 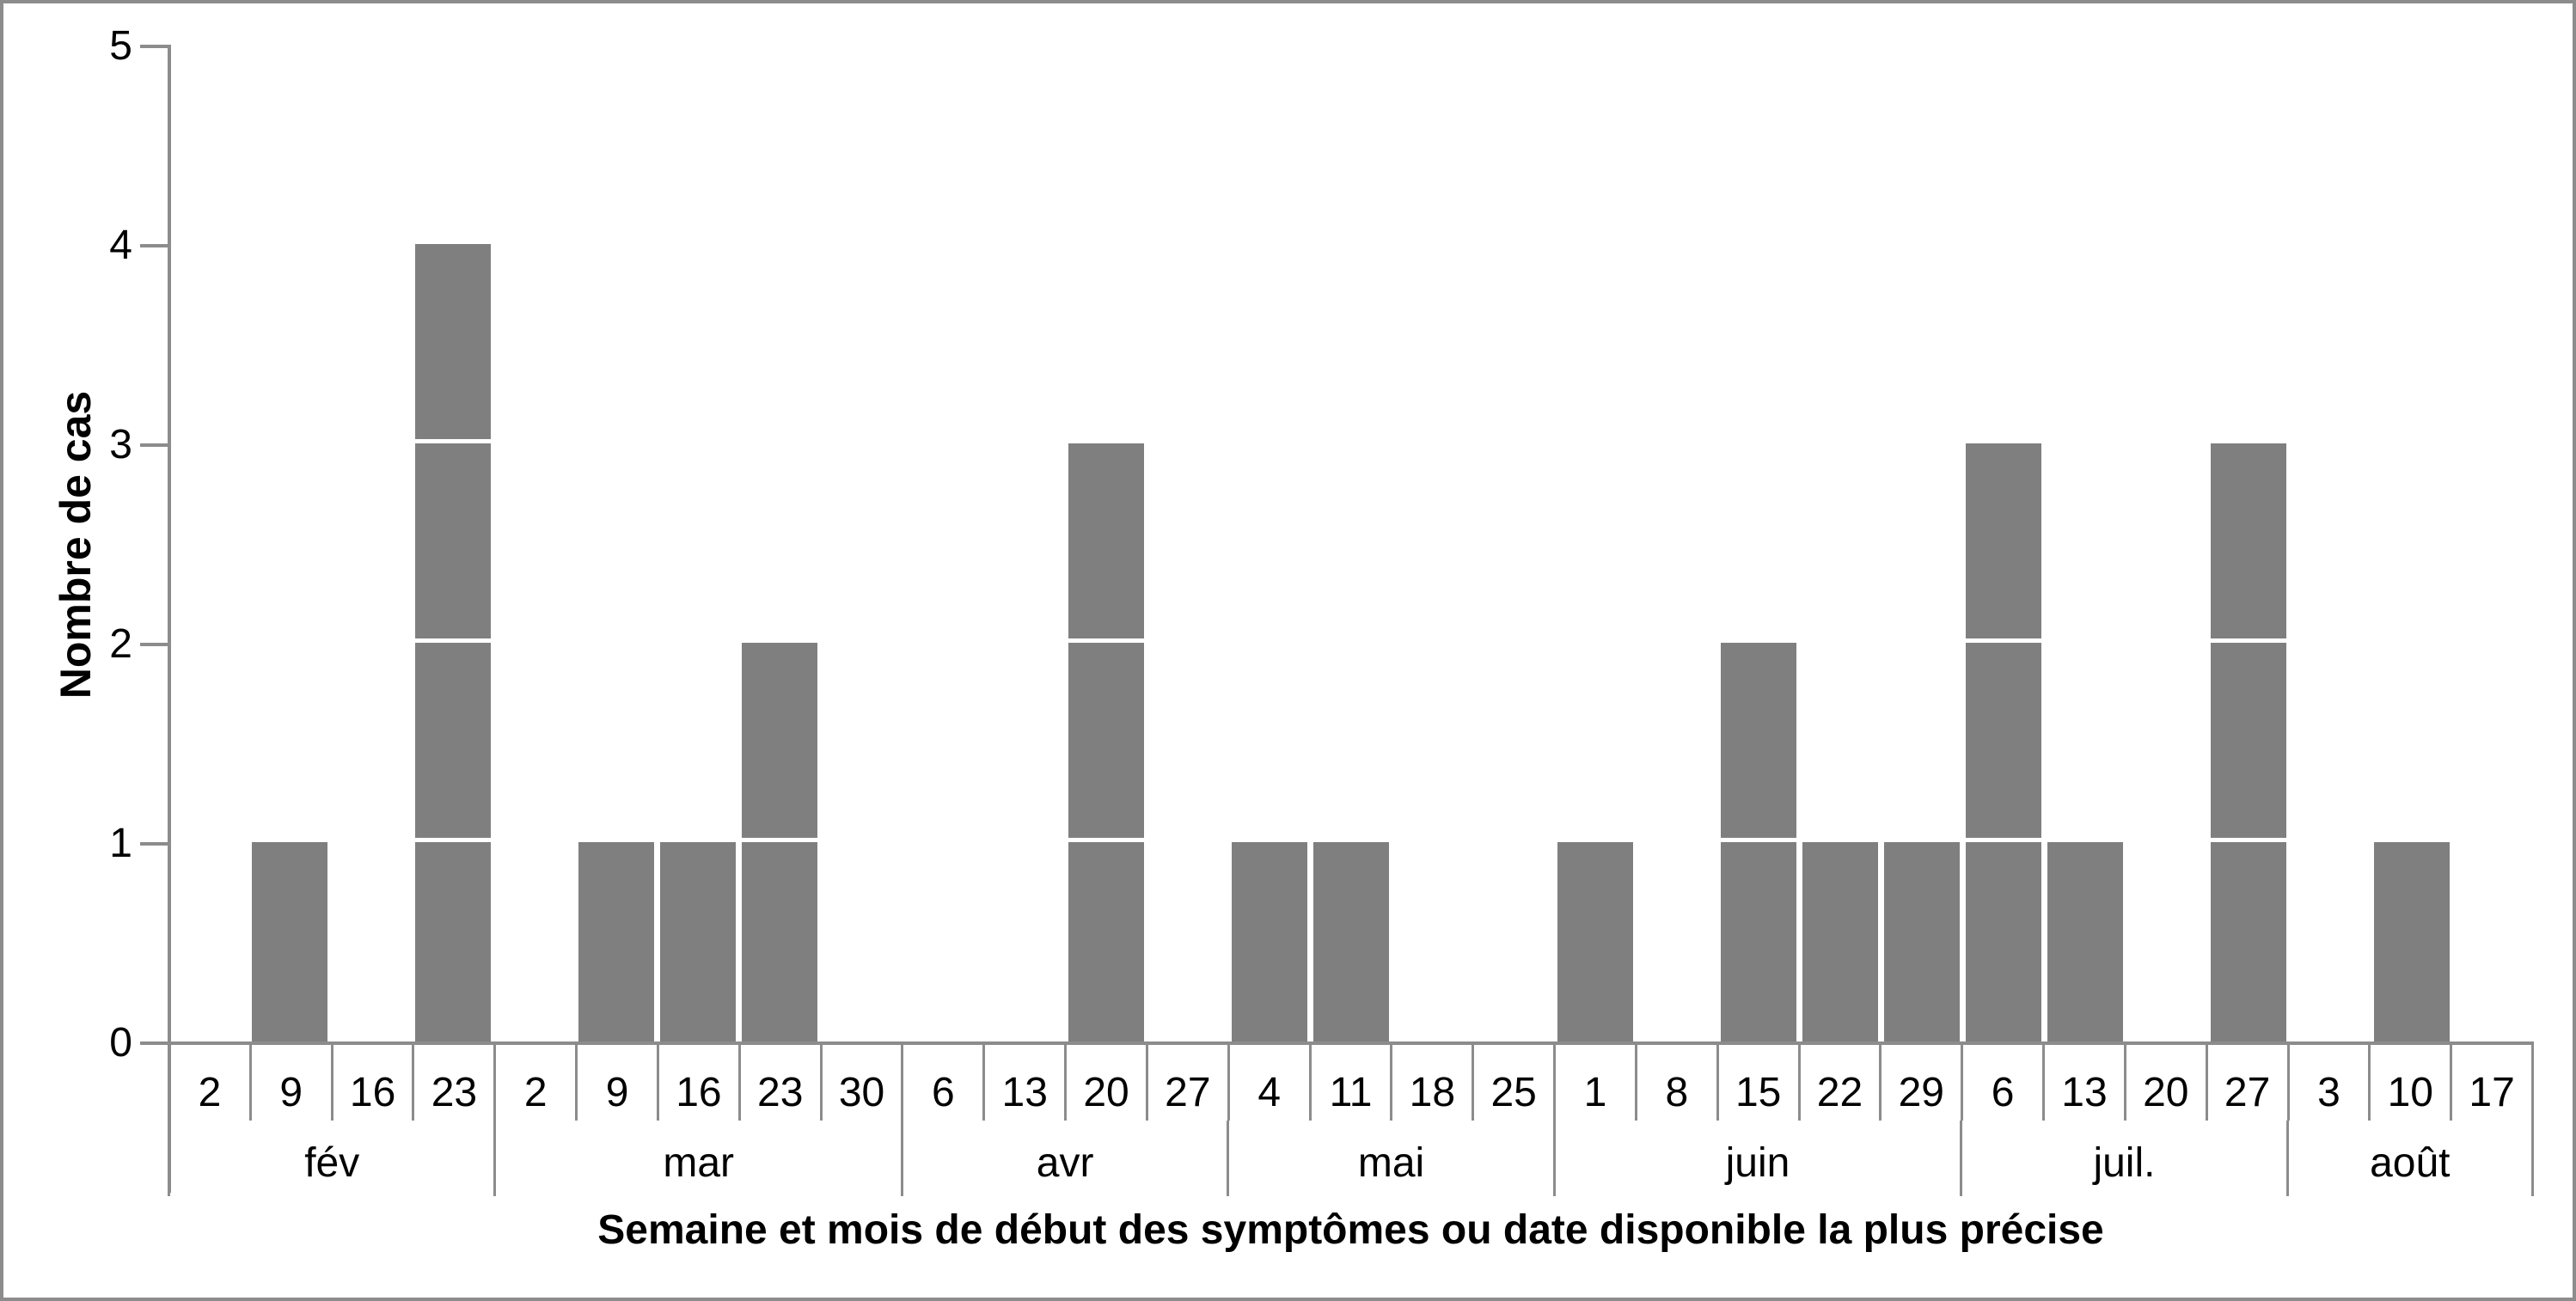 I want to click on month-label: fév, so click(x=330, y=1158).